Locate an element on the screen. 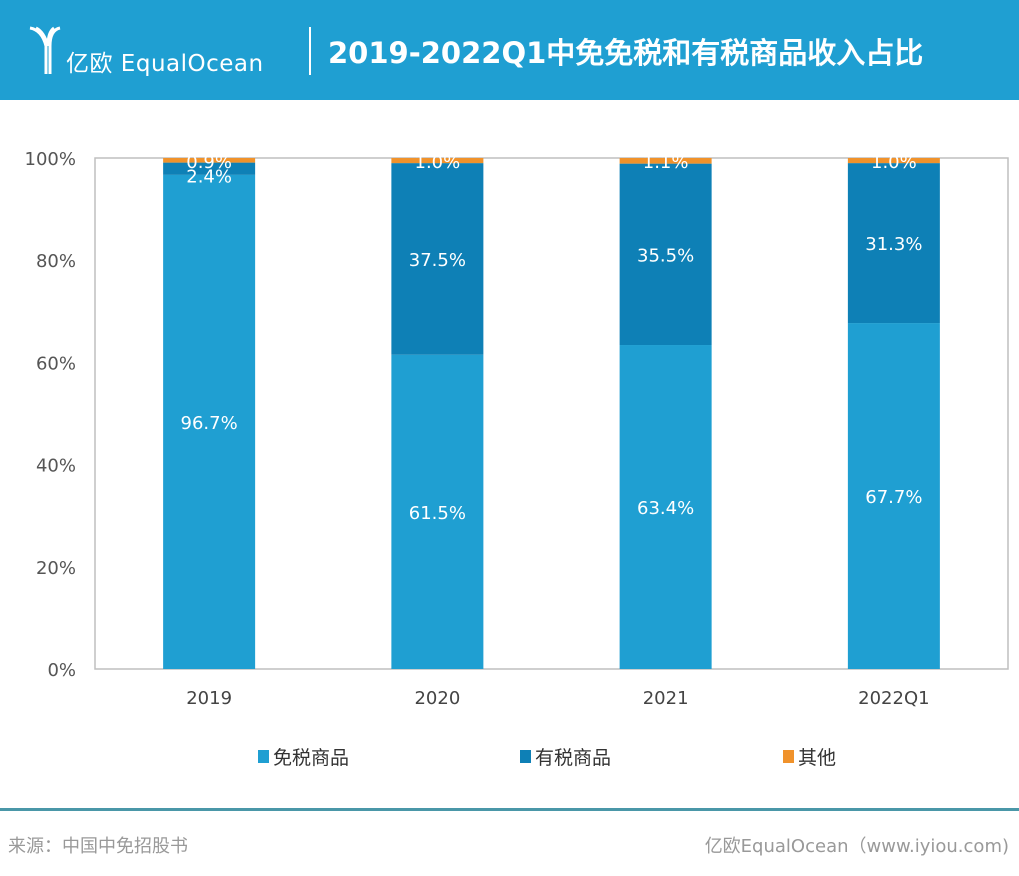  header-banner: 亿欧 EqualOcean 2019-2022Q1中免免税和有税商品收入占比 is located at coordinates (509, 50).